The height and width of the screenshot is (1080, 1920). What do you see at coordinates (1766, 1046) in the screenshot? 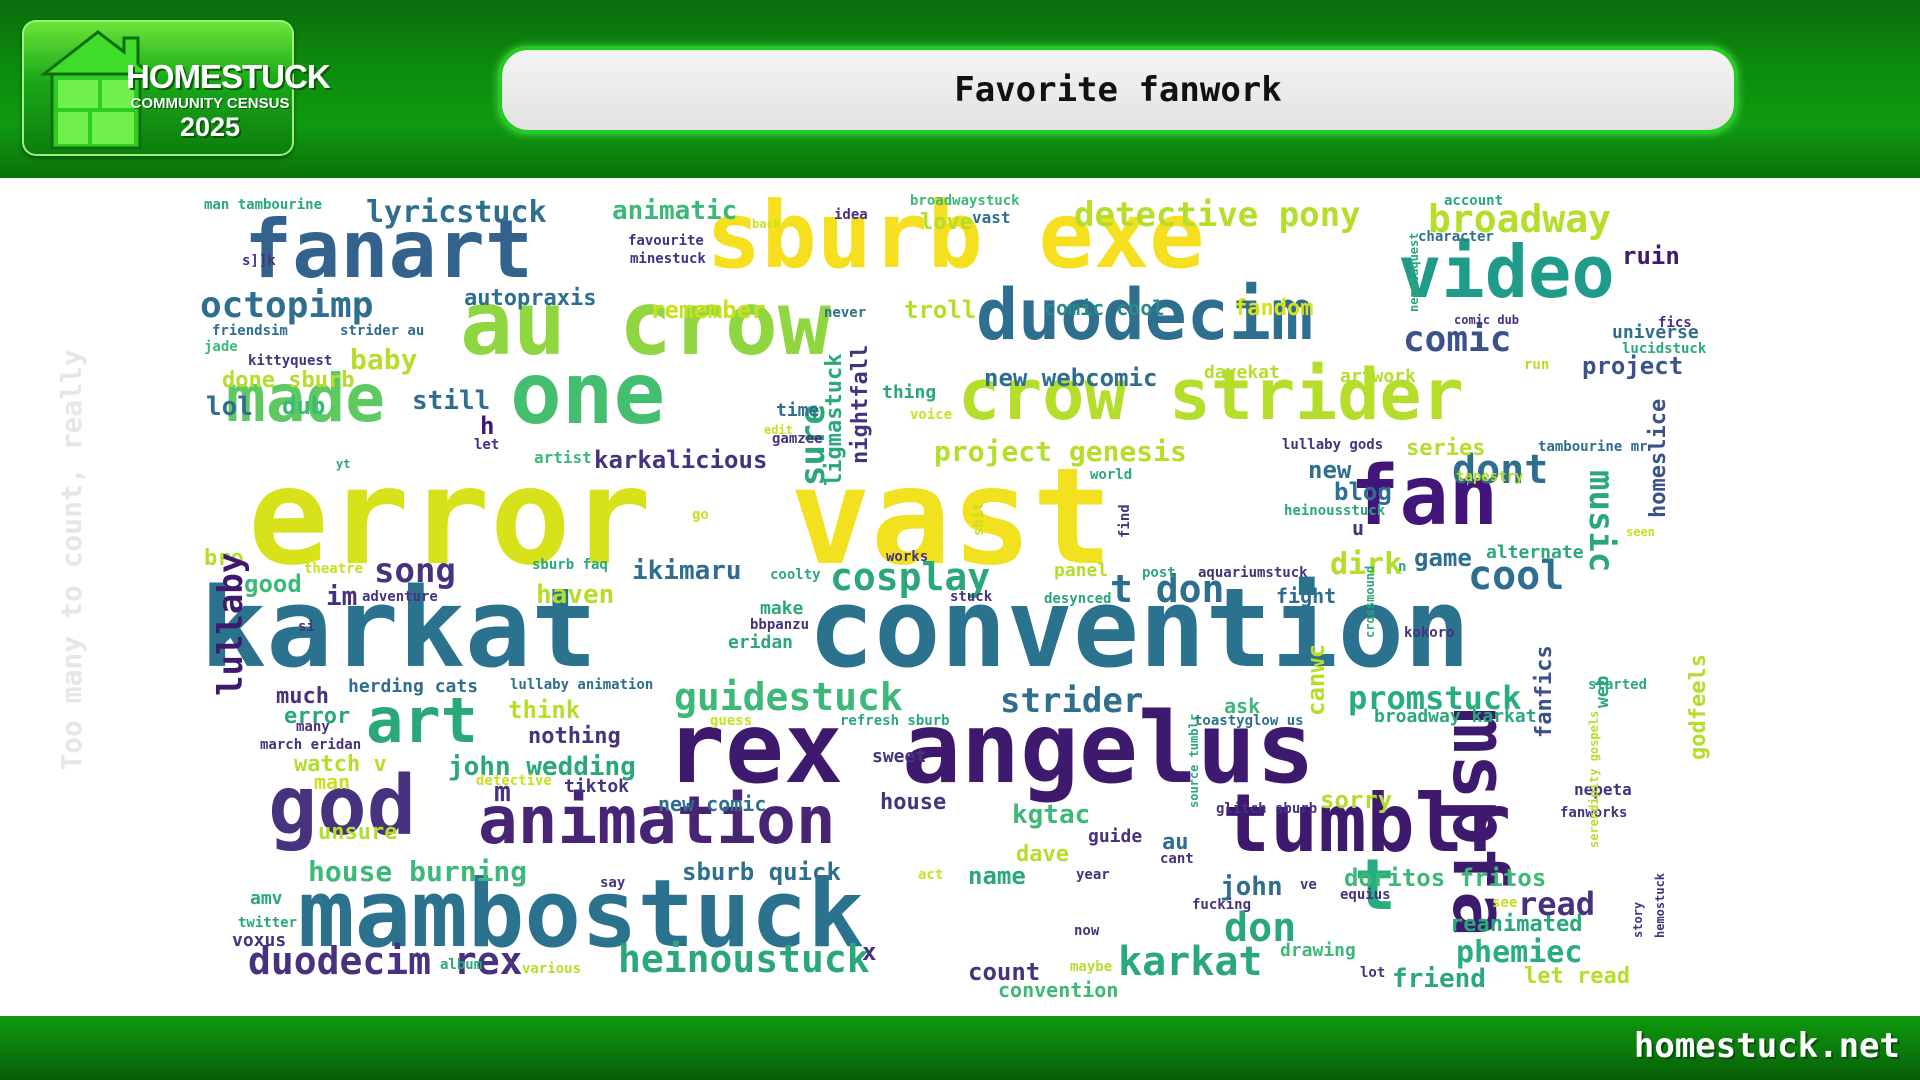
I see `footer-site-link: homestuck.net` at bounding box center [1766, 1046].